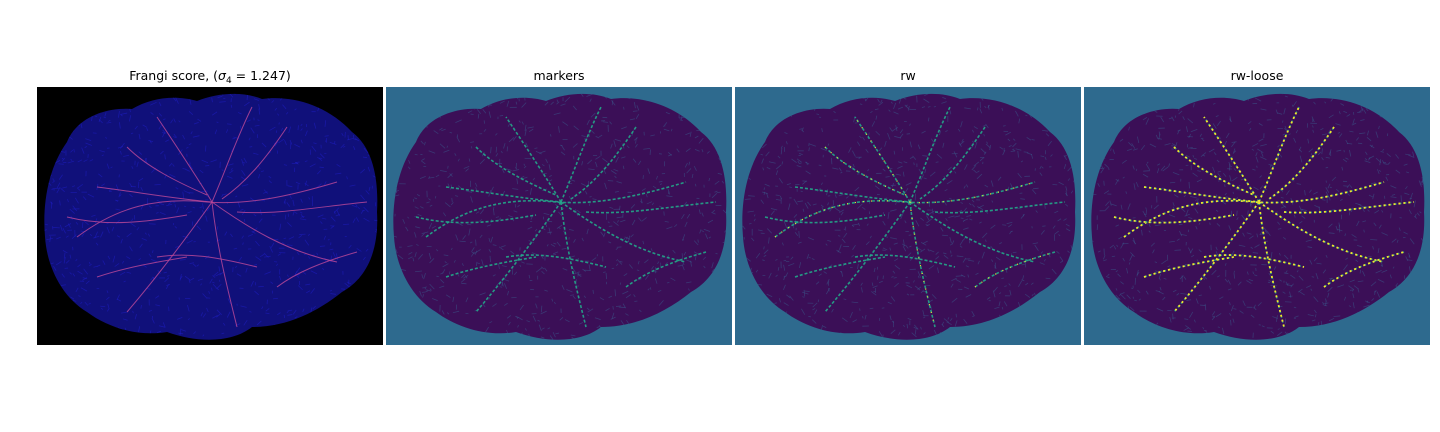  Describe the element at coordinates (909, 216) in the screenshot. I see `tissue-texture` at that location.